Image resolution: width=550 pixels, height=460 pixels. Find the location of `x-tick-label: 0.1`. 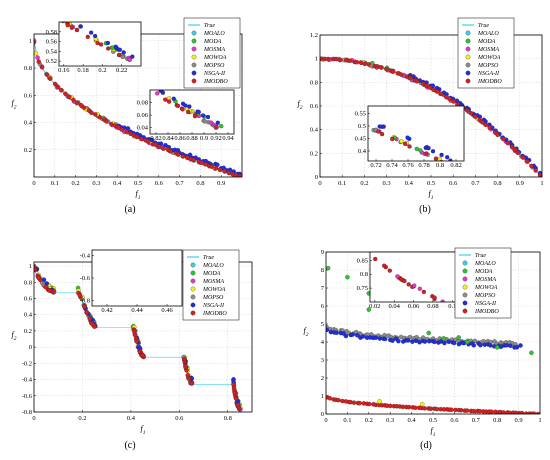

x-tick-label: 0.1 is located at coordinates (452, 306).